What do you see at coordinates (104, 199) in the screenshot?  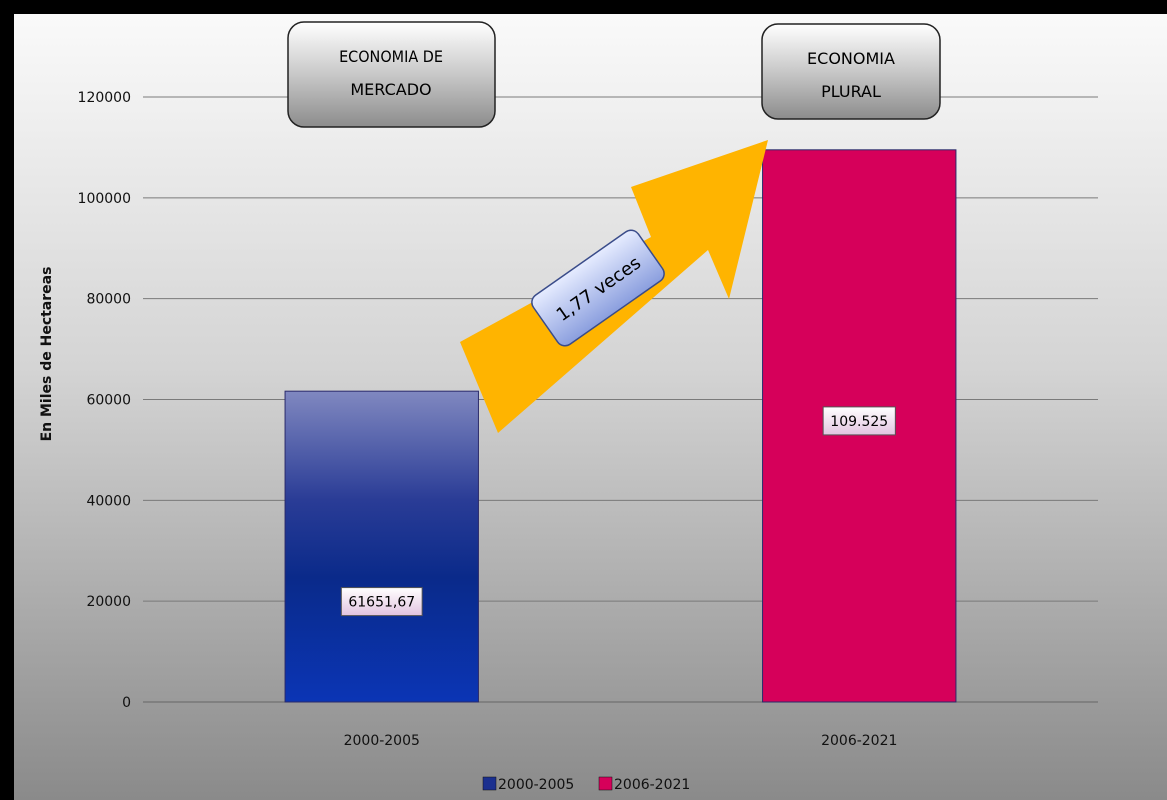 I see `y-tick-label: 100000` at bounding box center [104, 199].